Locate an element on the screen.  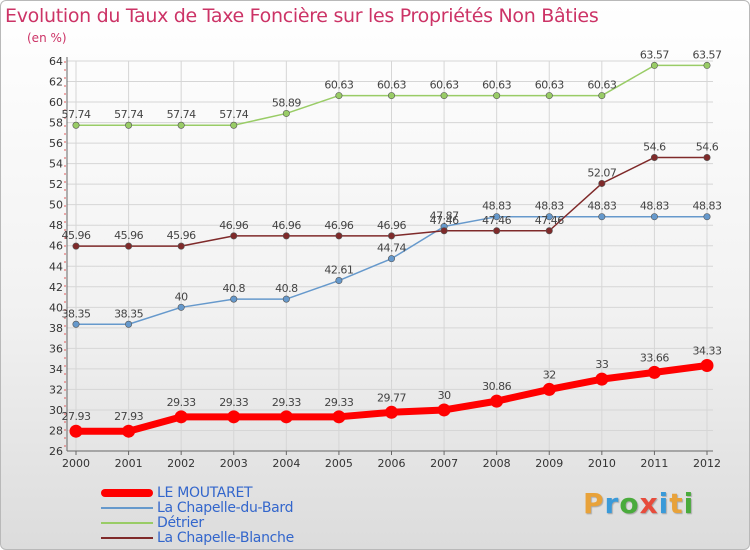
logo-letter: i is located at coordinates (689, 503).